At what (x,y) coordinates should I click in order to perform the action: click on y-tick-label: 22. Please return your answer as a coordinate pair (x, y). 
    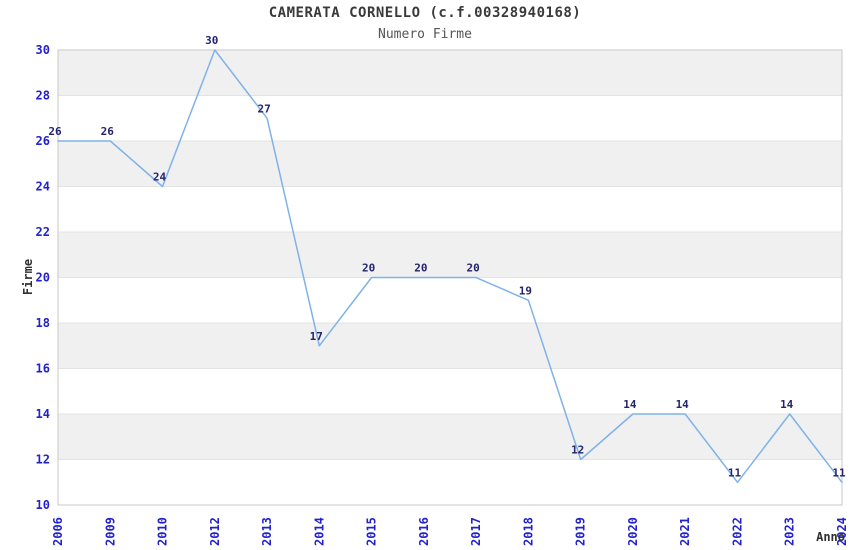
    Looking at the image, I should click on (43, 232).